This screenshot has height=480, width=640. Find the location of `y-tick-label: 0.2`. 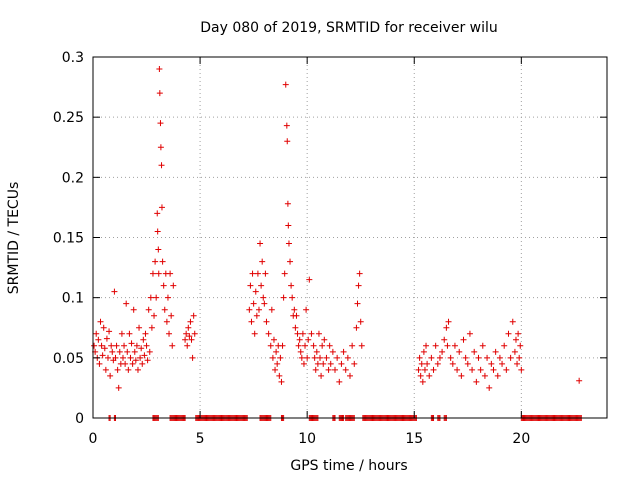

y-tick-label: 0.2 is located at coordinates (73, 178).